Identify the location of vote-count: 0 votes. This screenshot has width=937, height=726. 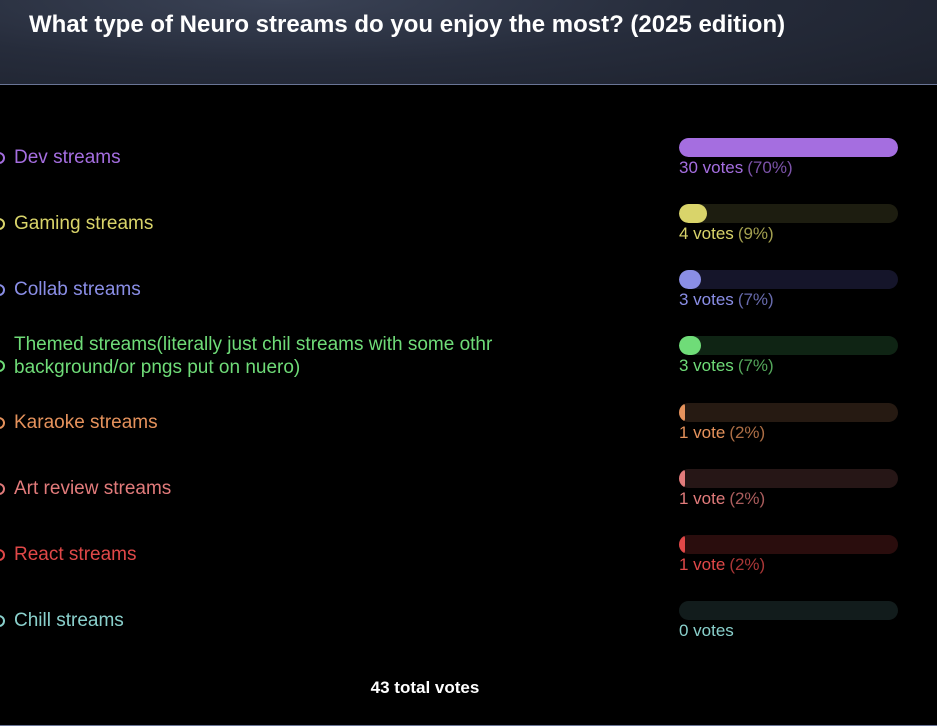
(708, 631).